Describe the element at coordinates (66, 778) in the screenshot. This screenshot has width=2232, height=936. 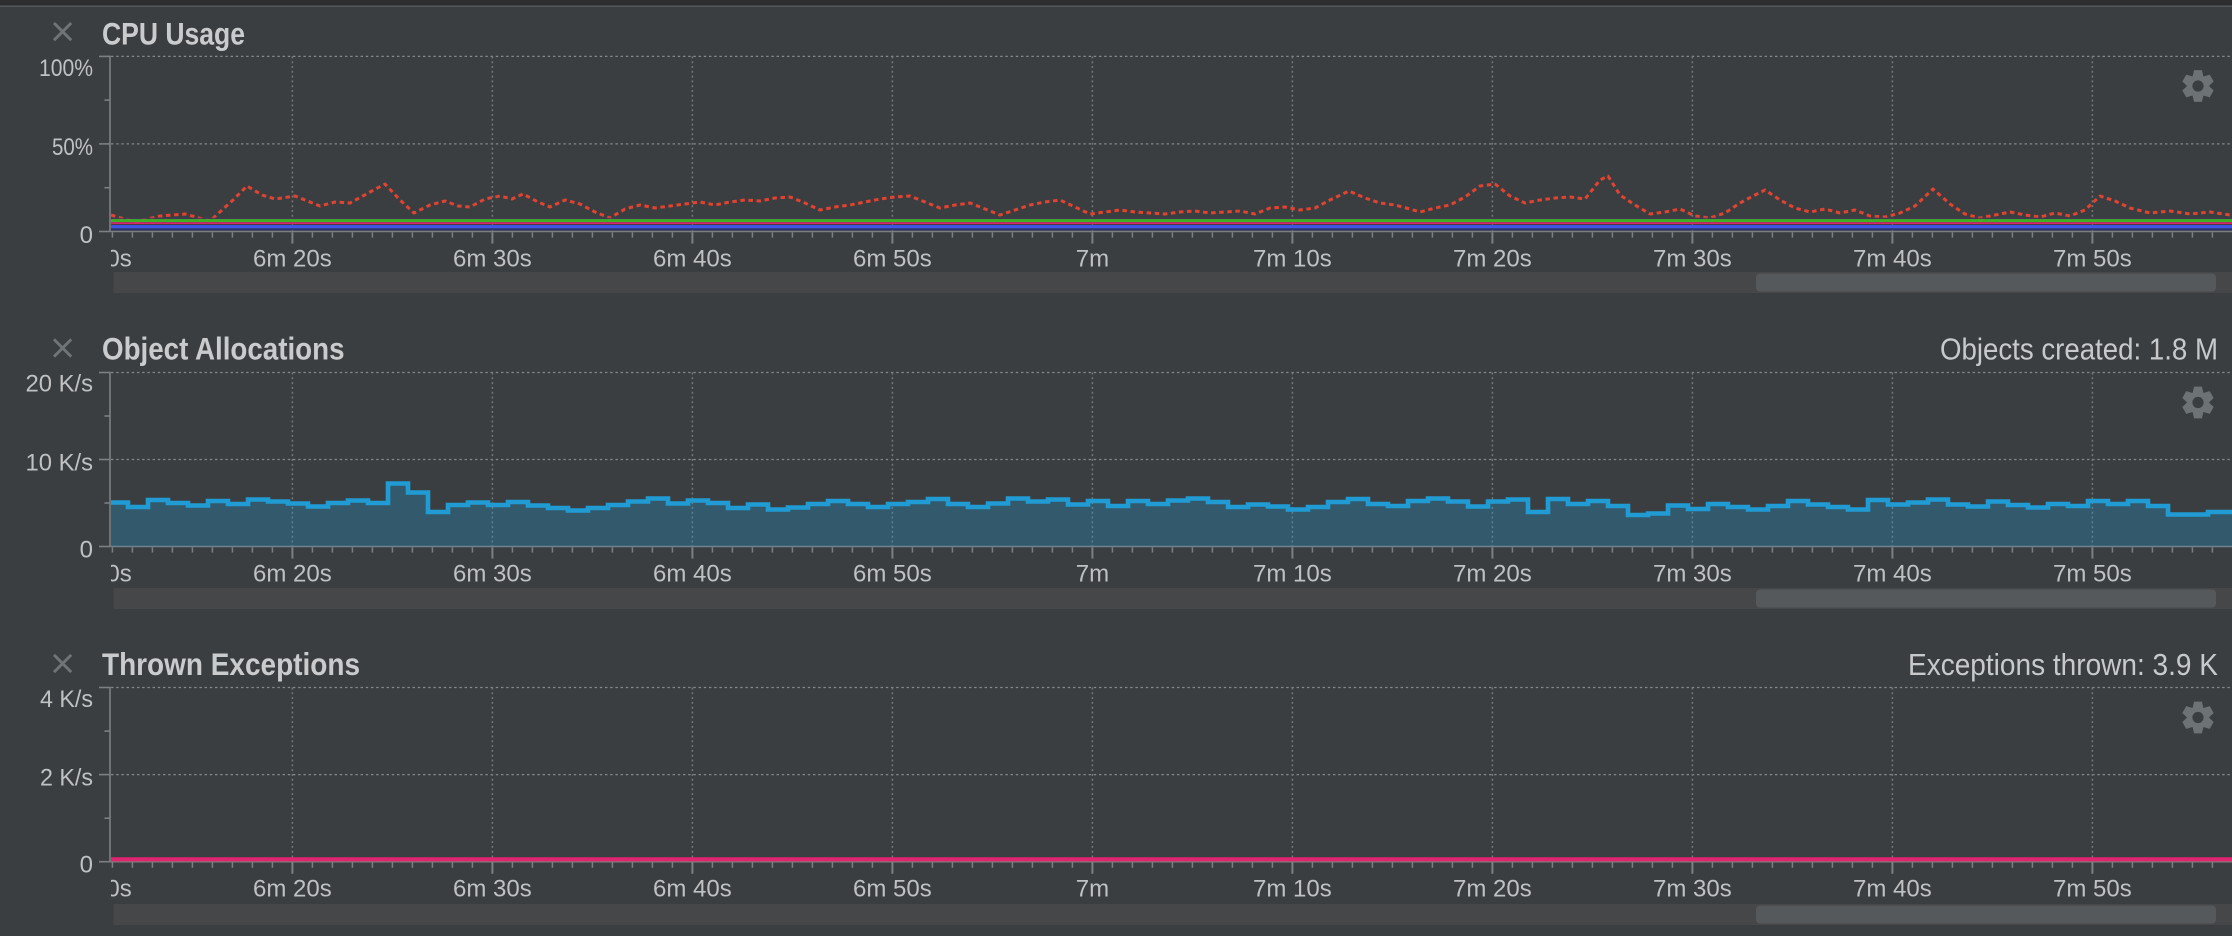
I see `svg-text: 2 K/s` at that location.